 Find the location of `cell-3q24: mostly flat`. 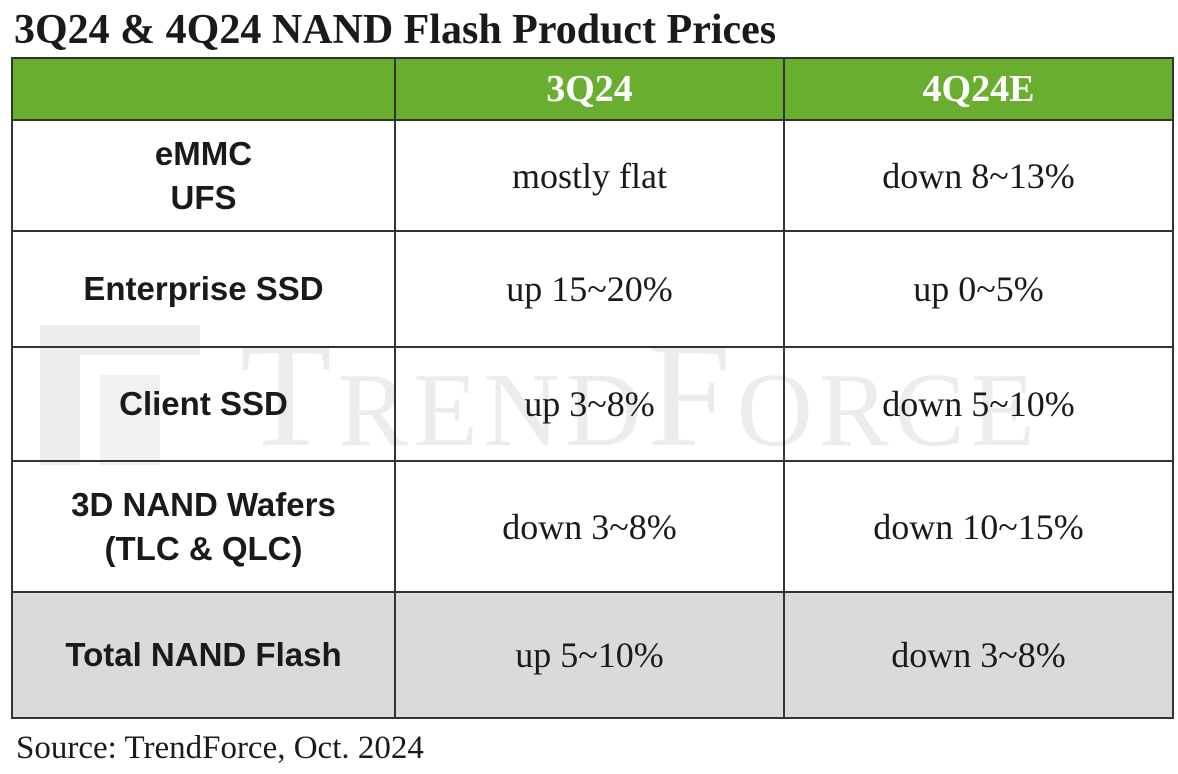

cell-3q24: mostly flat is located at coordinates (589, 175).